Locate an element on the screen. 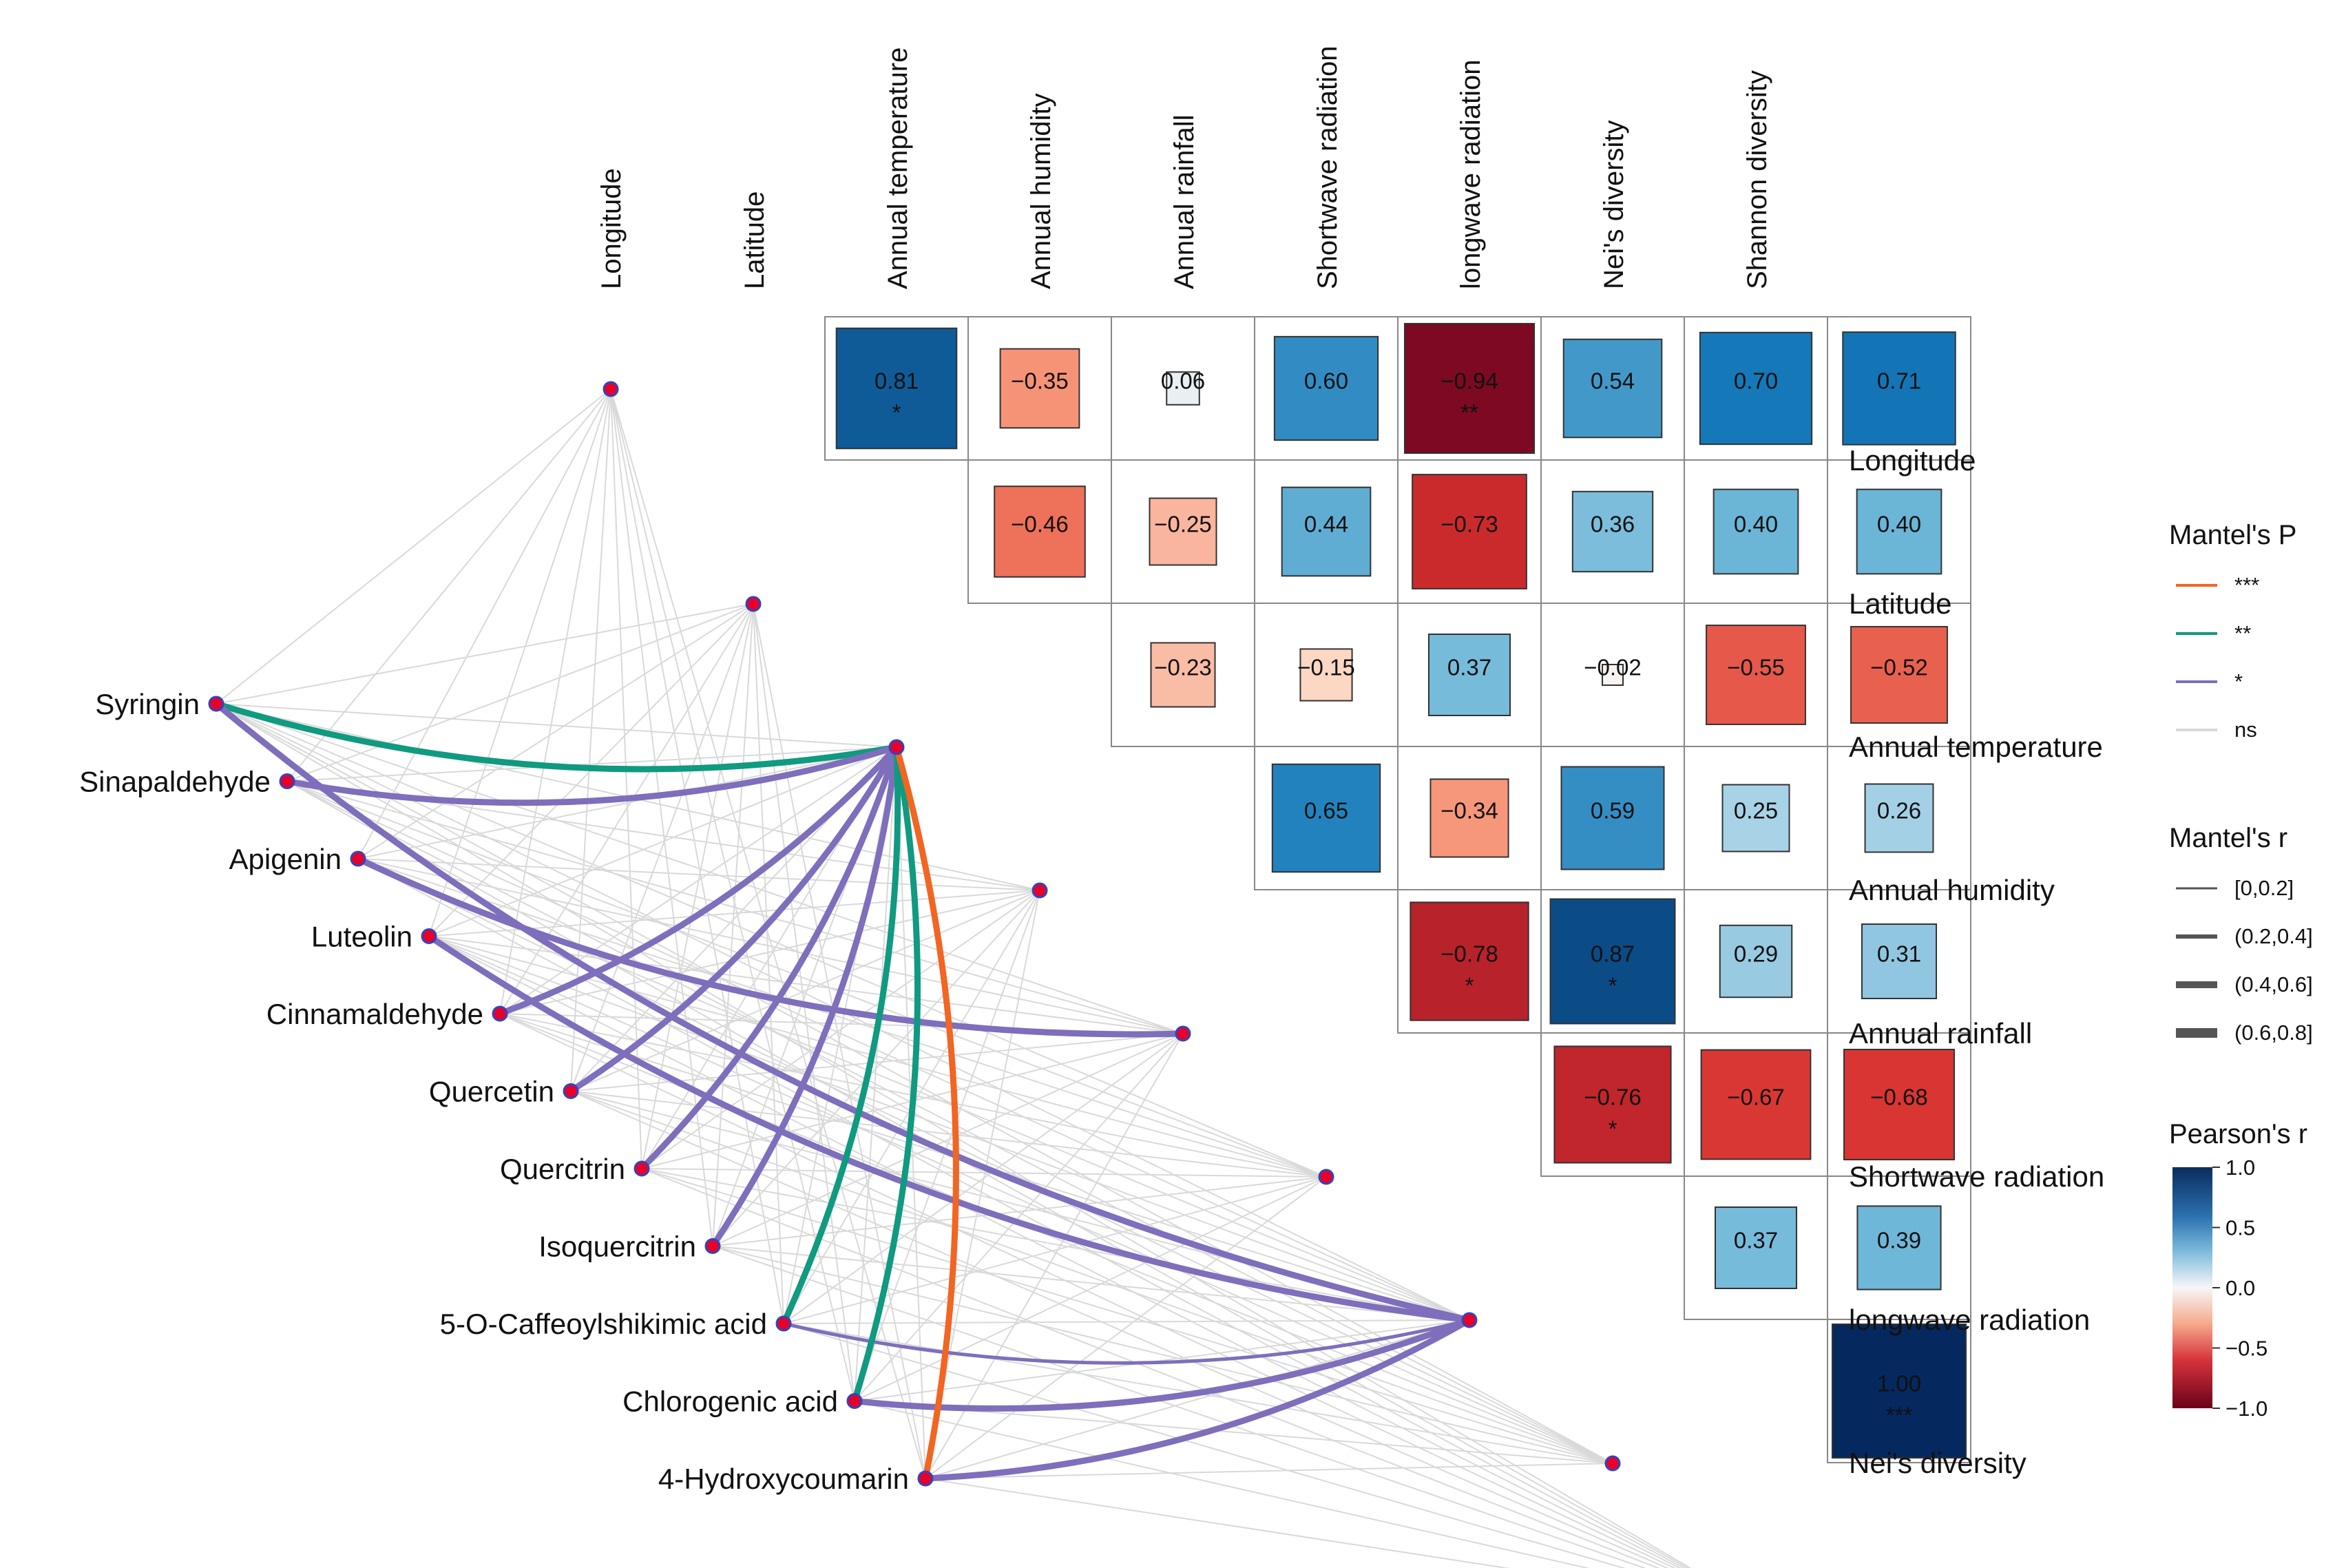 This screenshot has height=1568, width=2346. mantel-link-5-o-caffeoylshikimic-acid-annual-temperature is located at coordinates (840, 1035).